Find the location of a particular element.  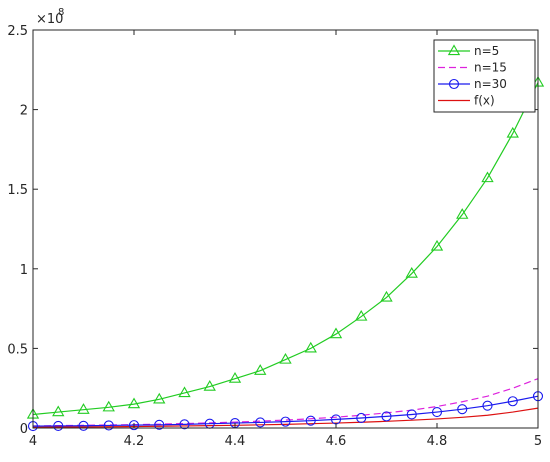

y-tick-label: 0.5 is located at coordinates (17, 349).